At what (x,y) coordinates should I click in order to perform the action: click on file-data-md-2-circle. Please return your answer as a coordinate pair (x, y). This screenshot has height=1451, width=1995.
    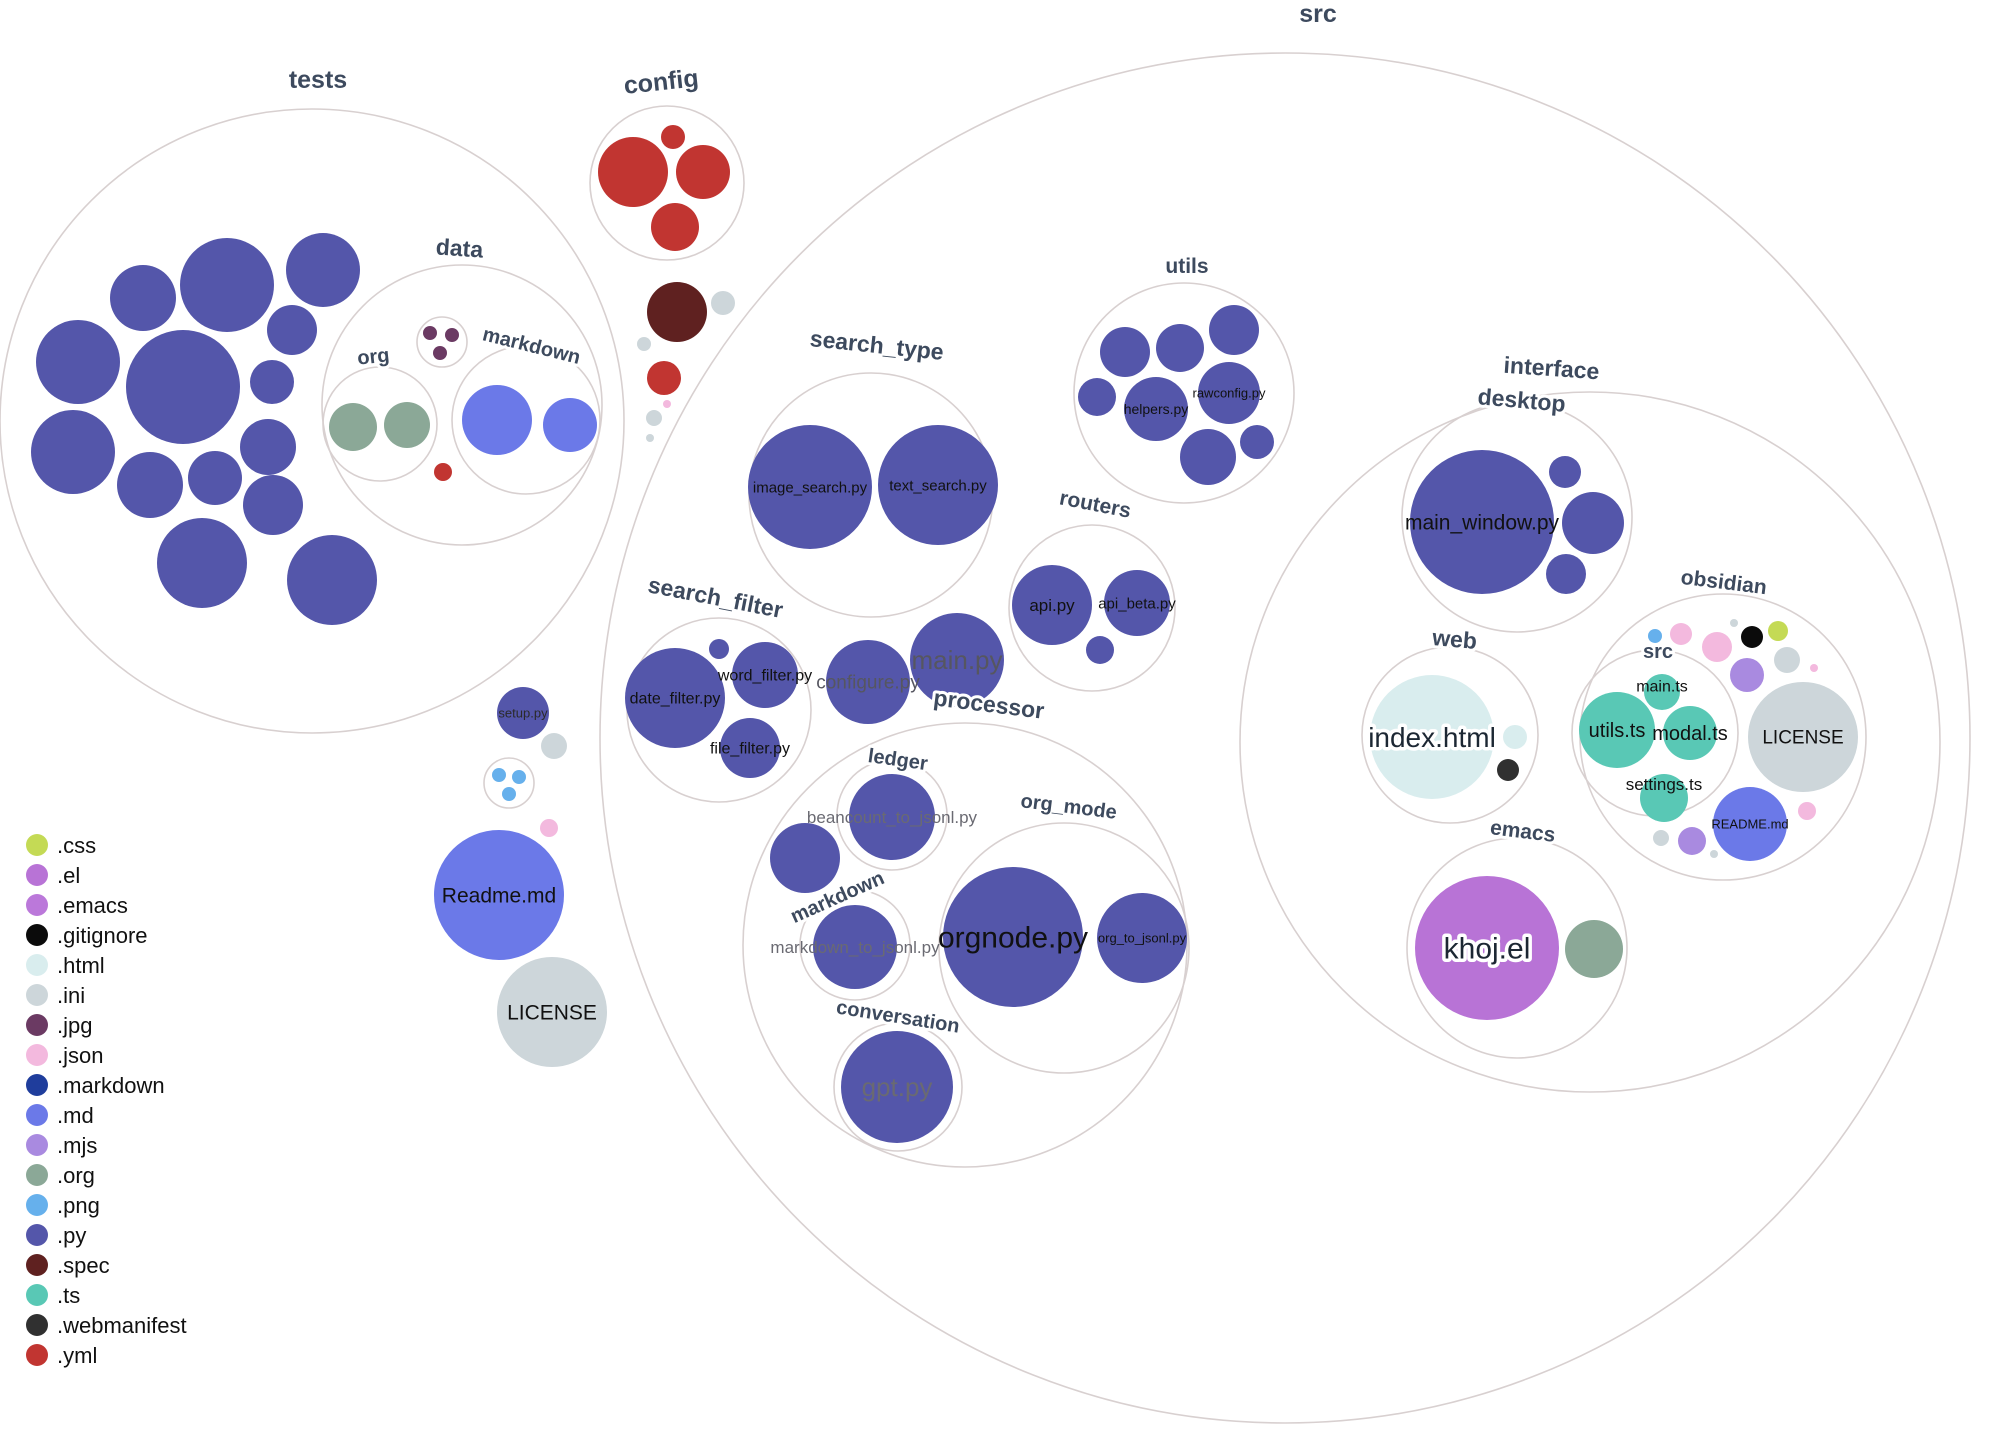
    Looking at the image, I should click on (570, 425).